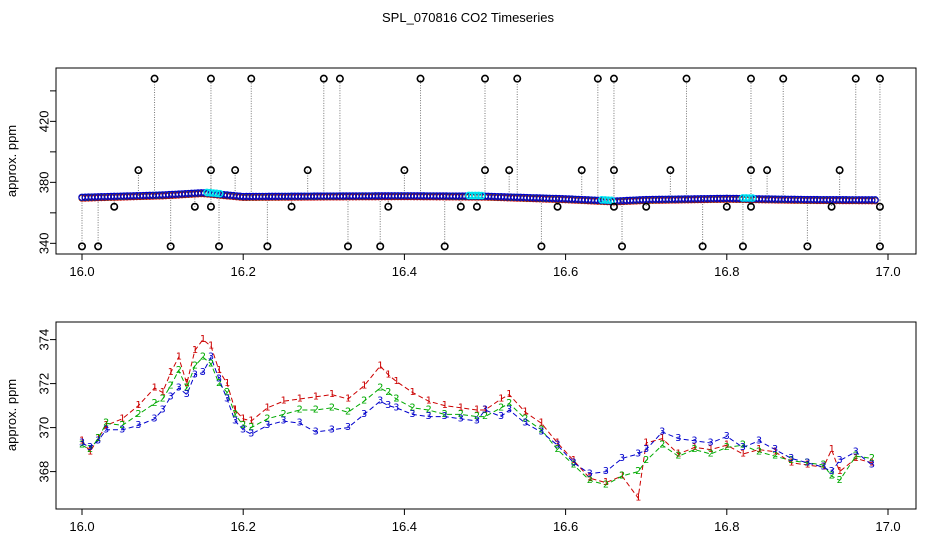 The height and width of the screenshot is (540, 936). Describe the element at coordinates (11, 415) in the screenshot. I see `bottom-y-axis-label: approx. ppm` at that location.